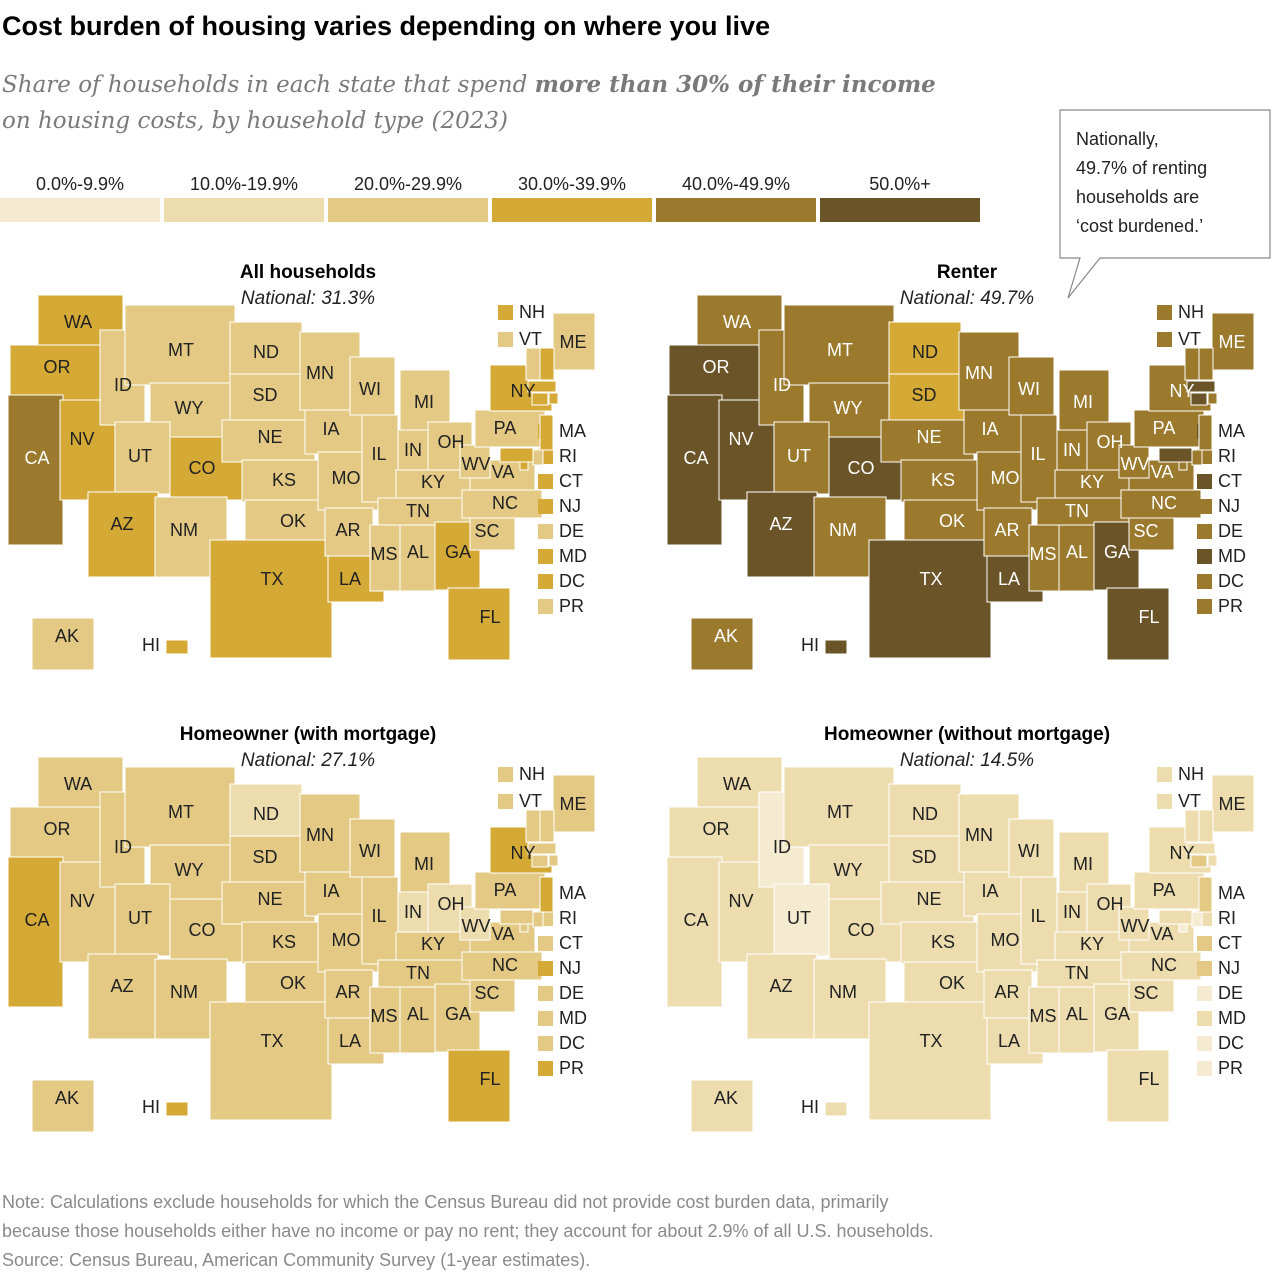  Describe the element at coordinates (78, 322) in the screenshot. I see `state-label: WA` at that location.